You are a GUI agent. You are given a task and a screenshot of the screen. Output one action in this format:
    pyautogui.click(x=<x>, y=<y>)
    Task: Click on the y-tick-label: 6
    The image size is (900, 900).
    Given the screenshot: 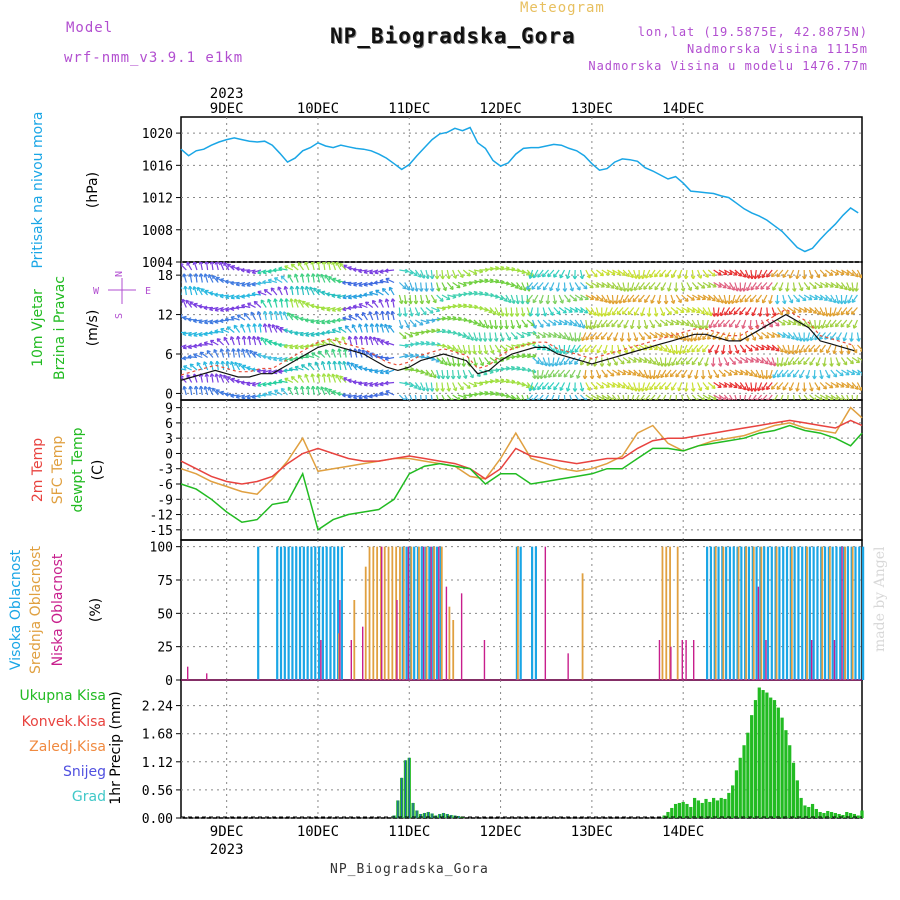 What is the action you would take?
    pyautogui.click(x=169, y=424)
    